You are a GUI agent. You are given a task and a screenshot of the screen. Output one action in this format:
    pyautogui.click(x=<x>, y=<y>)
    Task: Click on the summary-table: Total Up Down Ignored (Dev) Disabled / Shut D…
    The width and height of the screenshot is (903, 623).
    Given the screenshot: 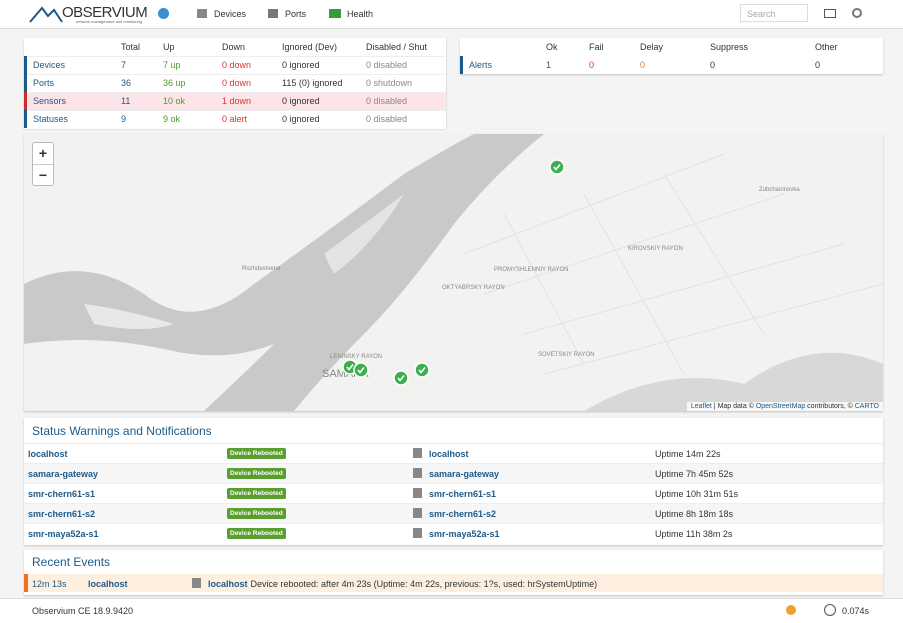 What is the action you would take?
    pyautogui.click(x=235, y=83)
    